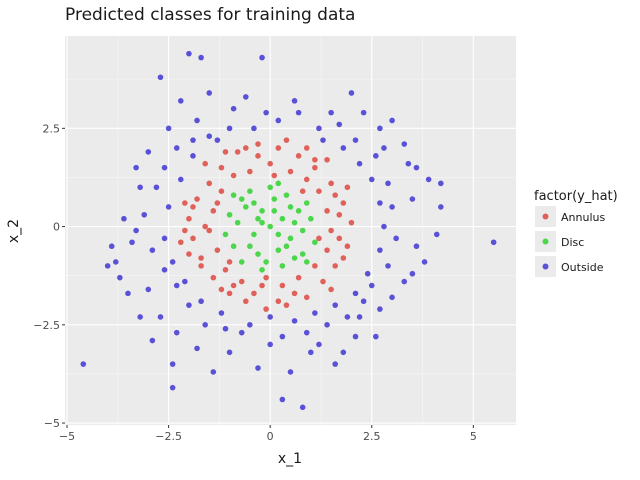  What do you see at coordinates (583, 217) in the screenshot?
I see `legend-label-annulus: Annulus` at bounding box center [583, 217].